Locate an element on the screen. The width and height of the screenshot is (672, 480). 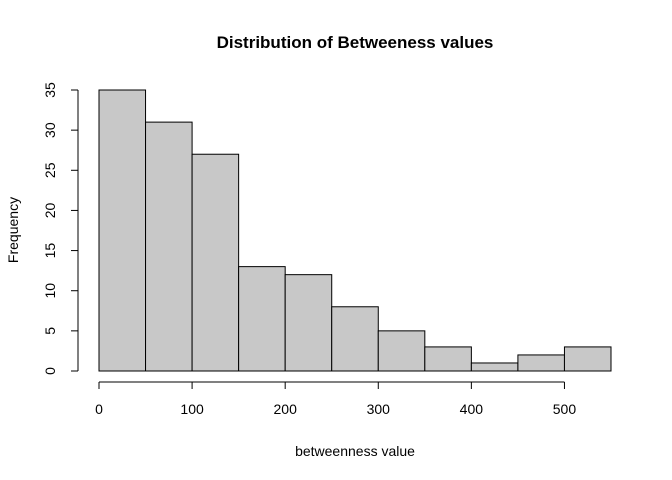
y-tick-label: 30 is located at coordinates (50, 130).